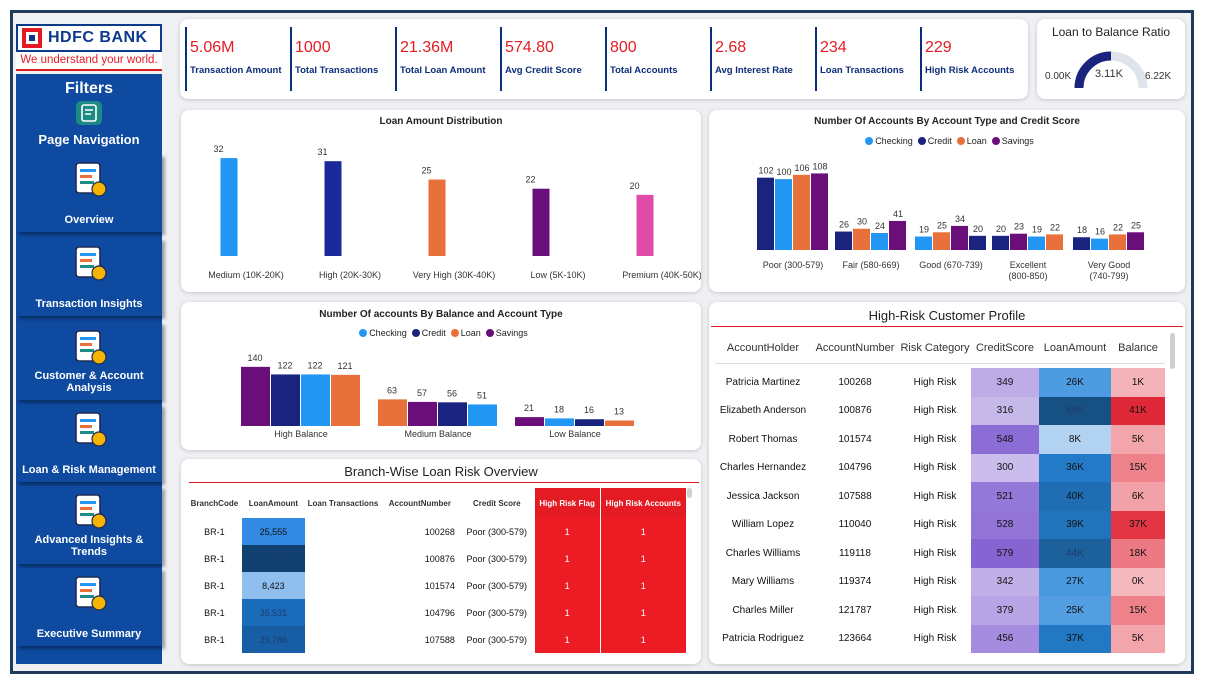  I want to click on table-row: Patricia Martinez 100268 High Risk 349 26K 1K, so click(940, 382).